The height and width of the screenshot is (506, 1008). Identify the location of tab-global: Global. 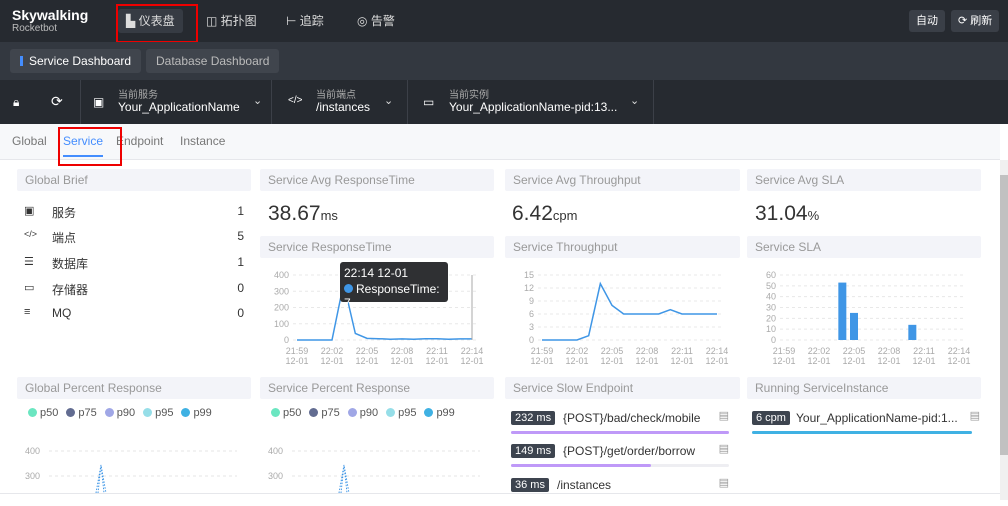
(29, 141).